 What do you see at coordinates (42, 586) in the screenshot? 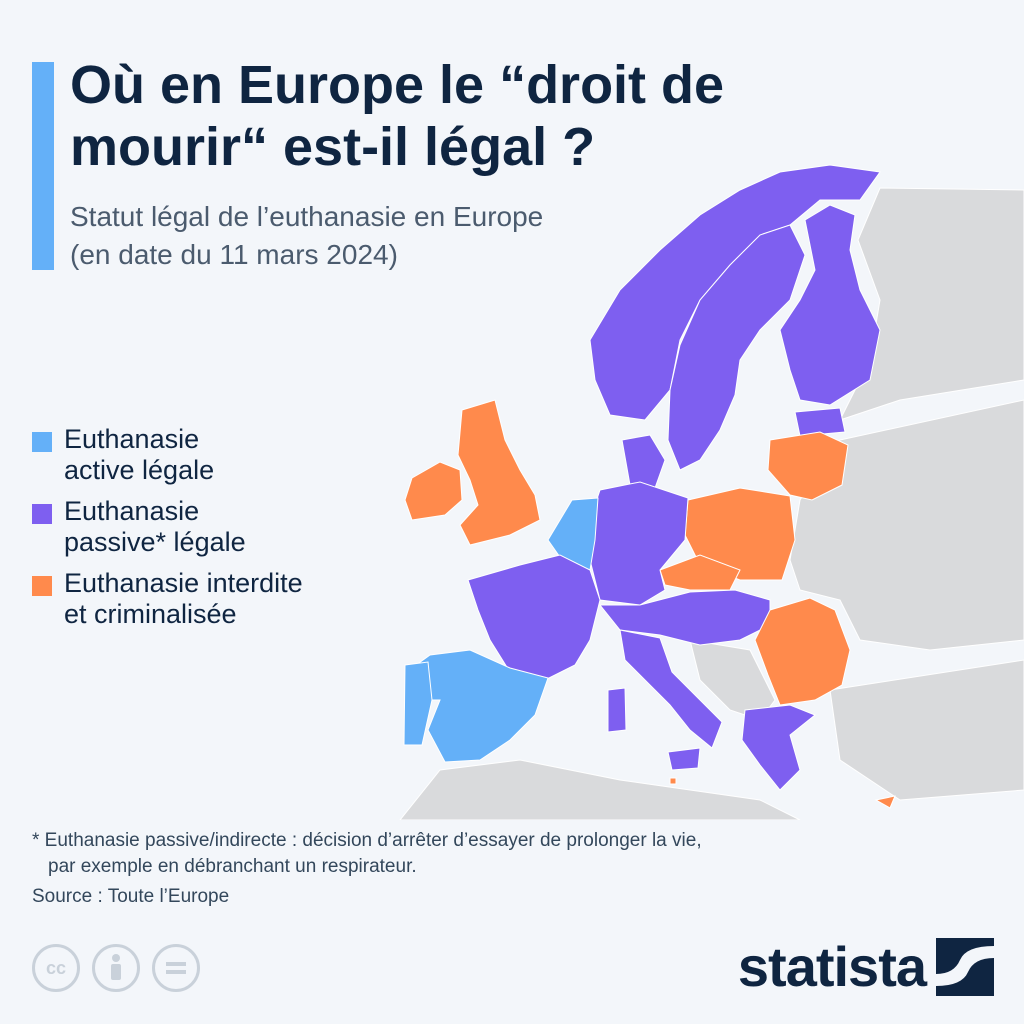
I see `legend-swatch-forbidden` at bounding box center [42, 586].